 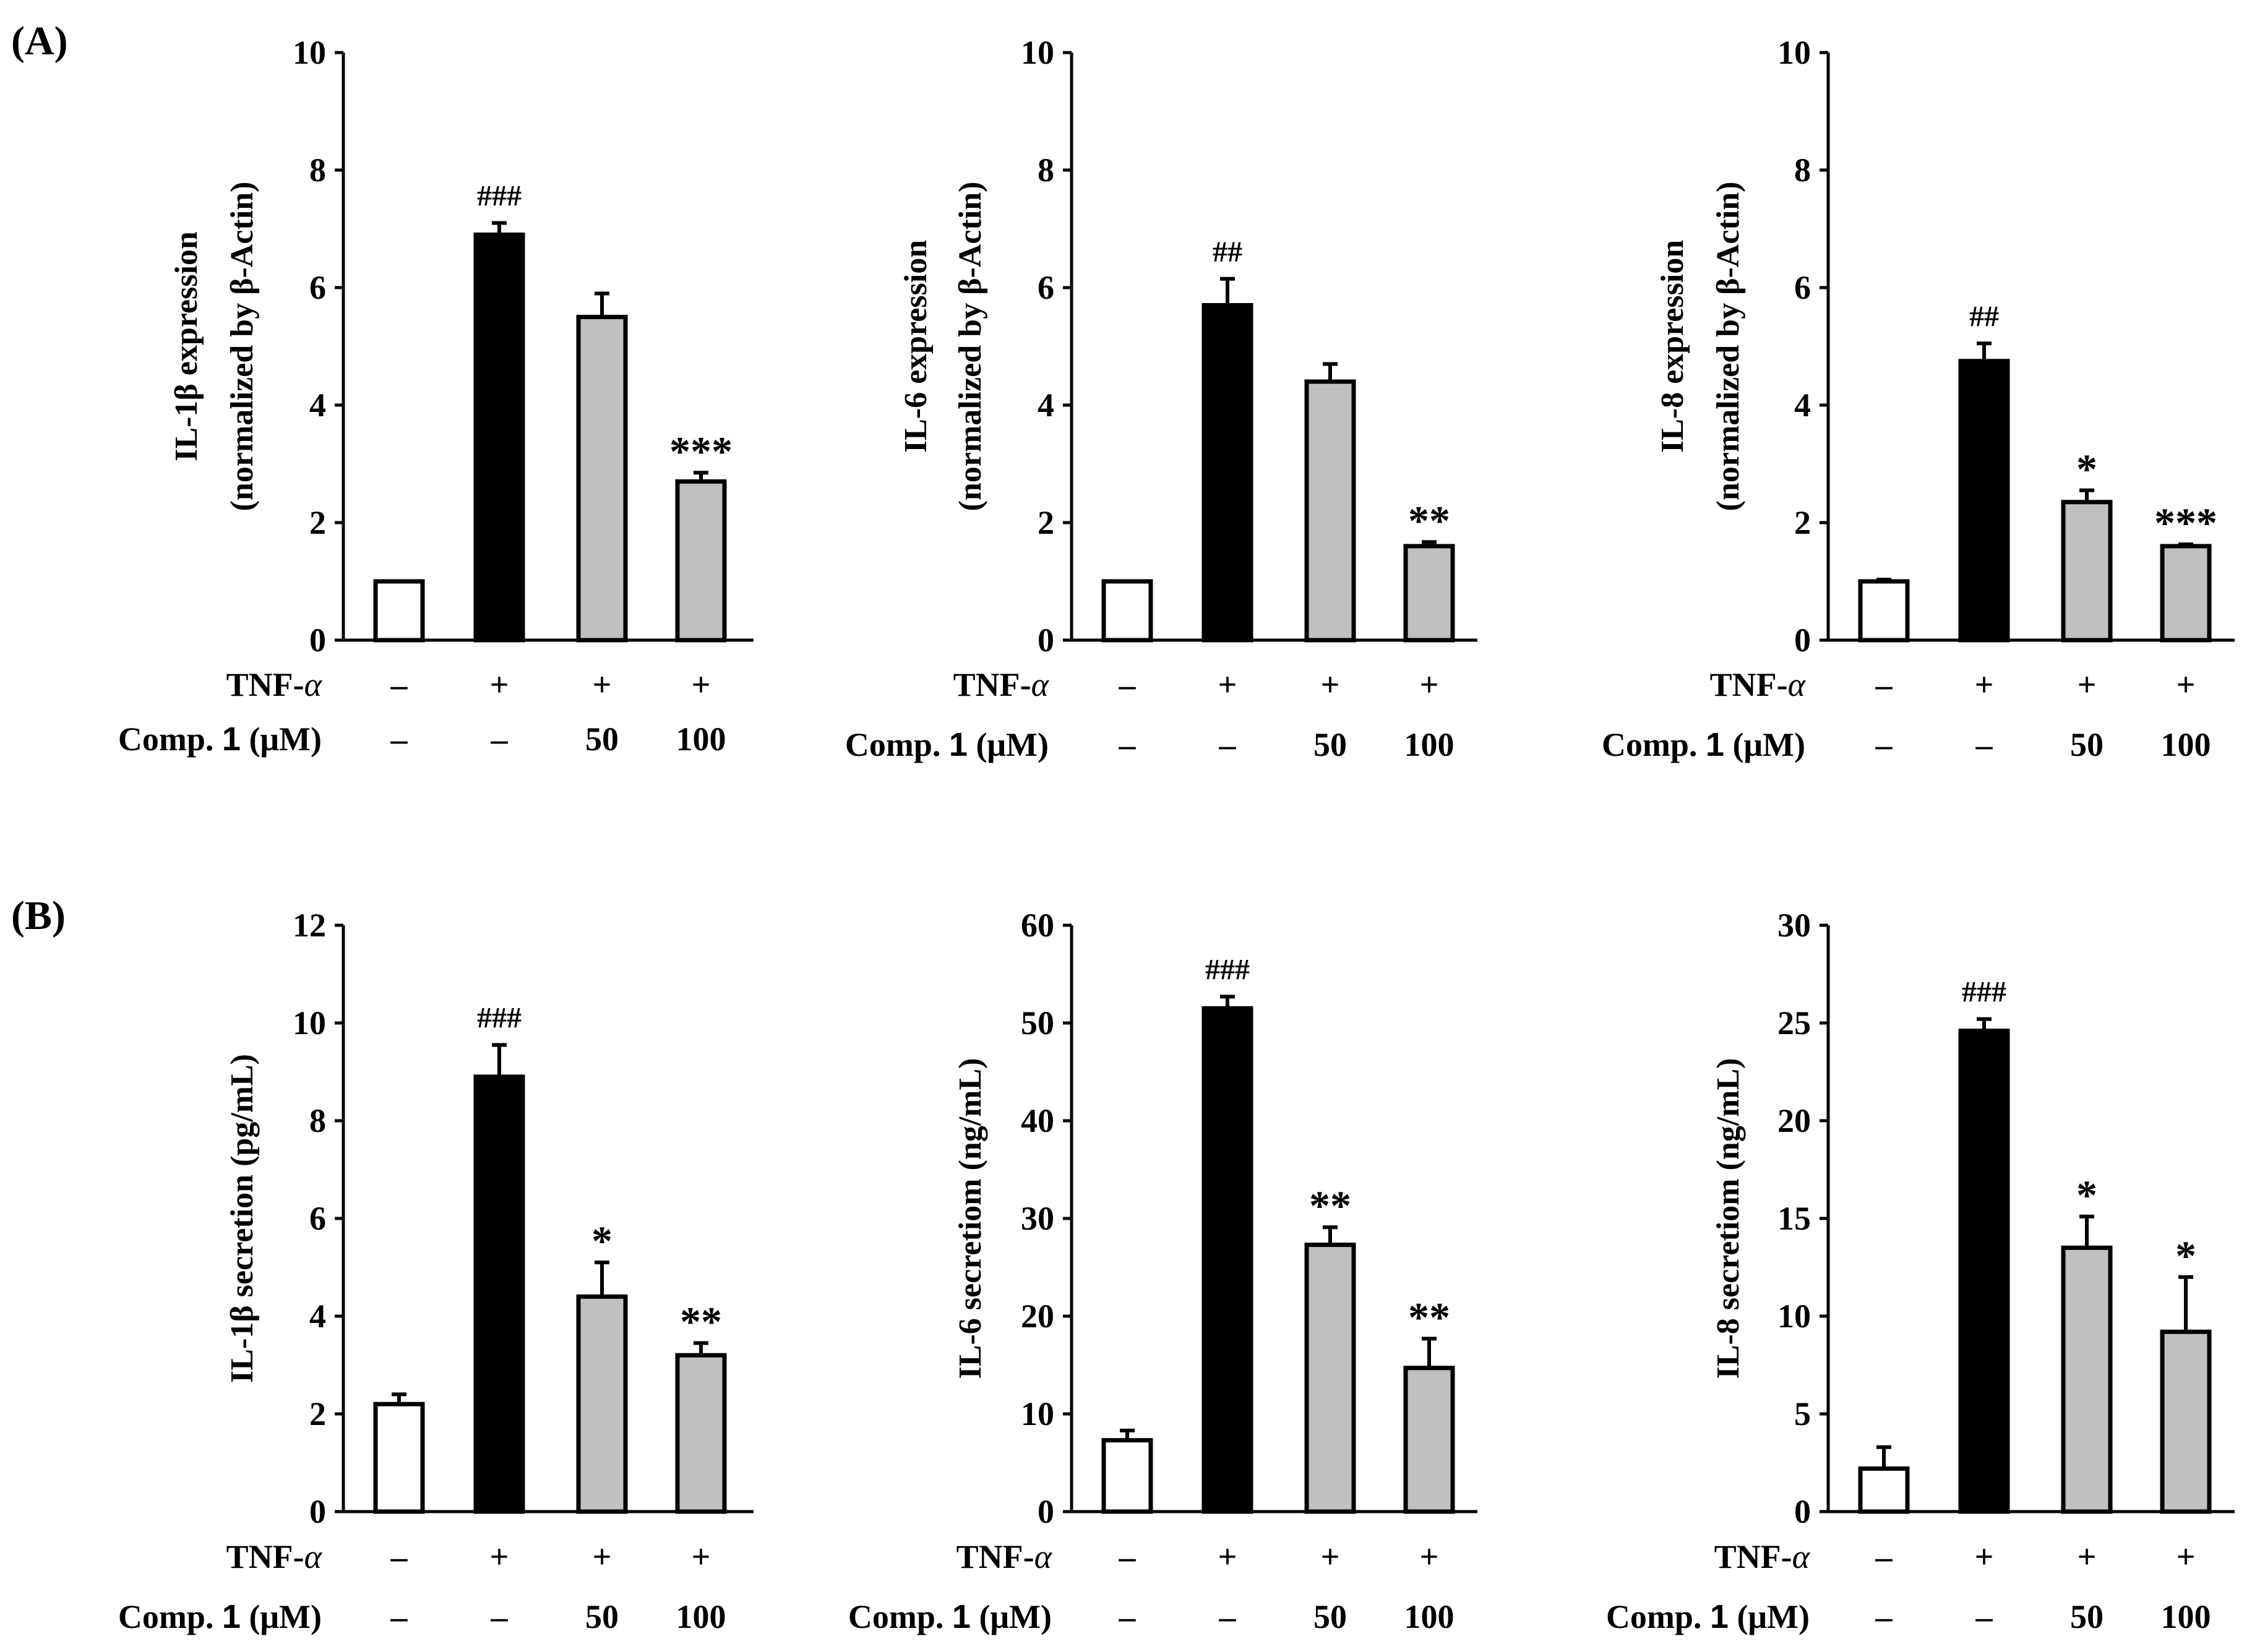 What do you see at coordinates (1037, 925) in the screenshot?
I see `y-tick-label: 60` at bounding box center [1037, 925].